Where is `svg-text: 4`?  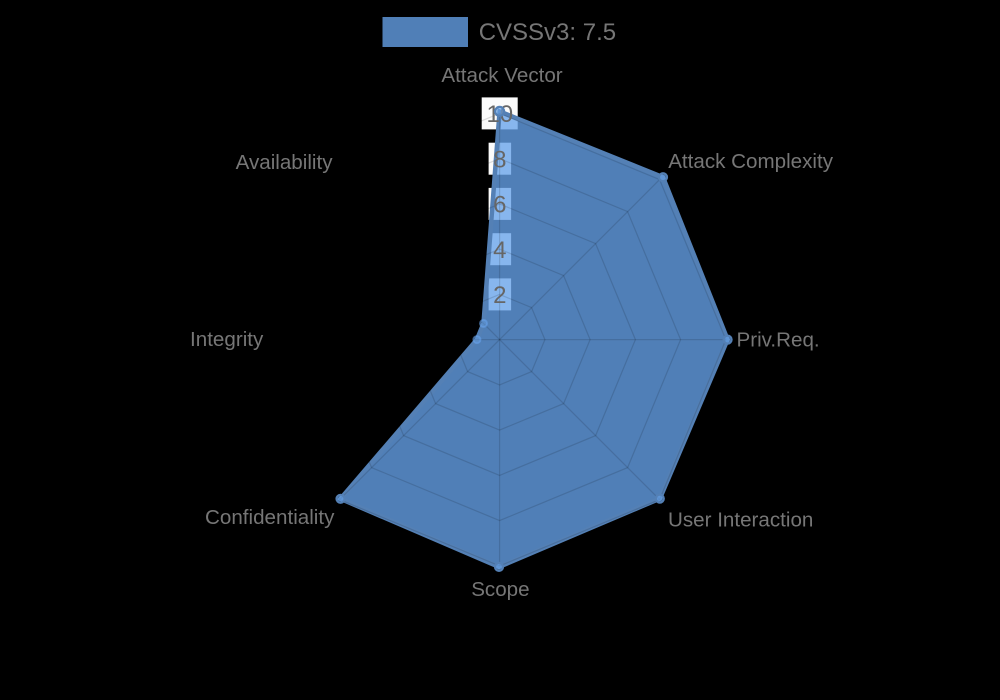 svg-text: 4 is located at coordinates (499, 250).